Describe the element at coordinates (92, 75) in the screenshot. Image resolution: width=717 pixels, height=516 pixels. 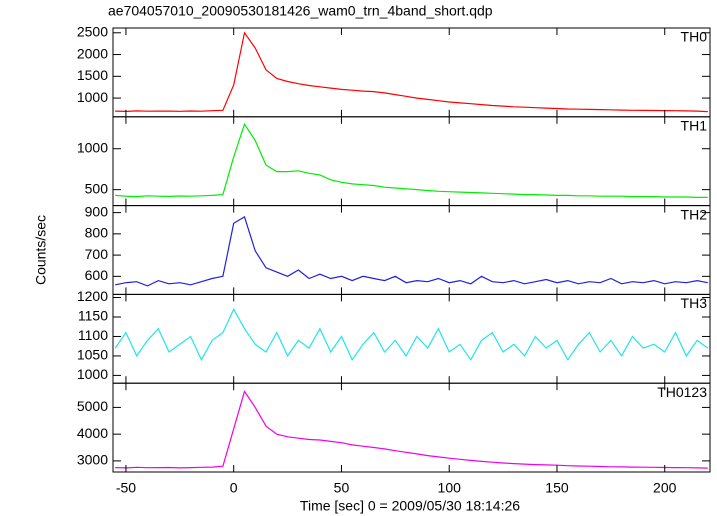
I see `y-tick-label: 1500` at that location.